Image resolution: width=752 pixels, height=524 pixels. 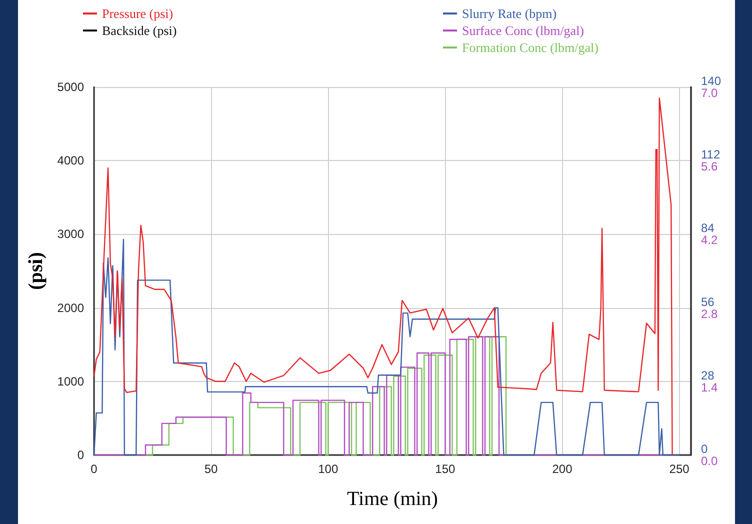 I want to click on x-tick-label: 0, so click(x=94, y=469).